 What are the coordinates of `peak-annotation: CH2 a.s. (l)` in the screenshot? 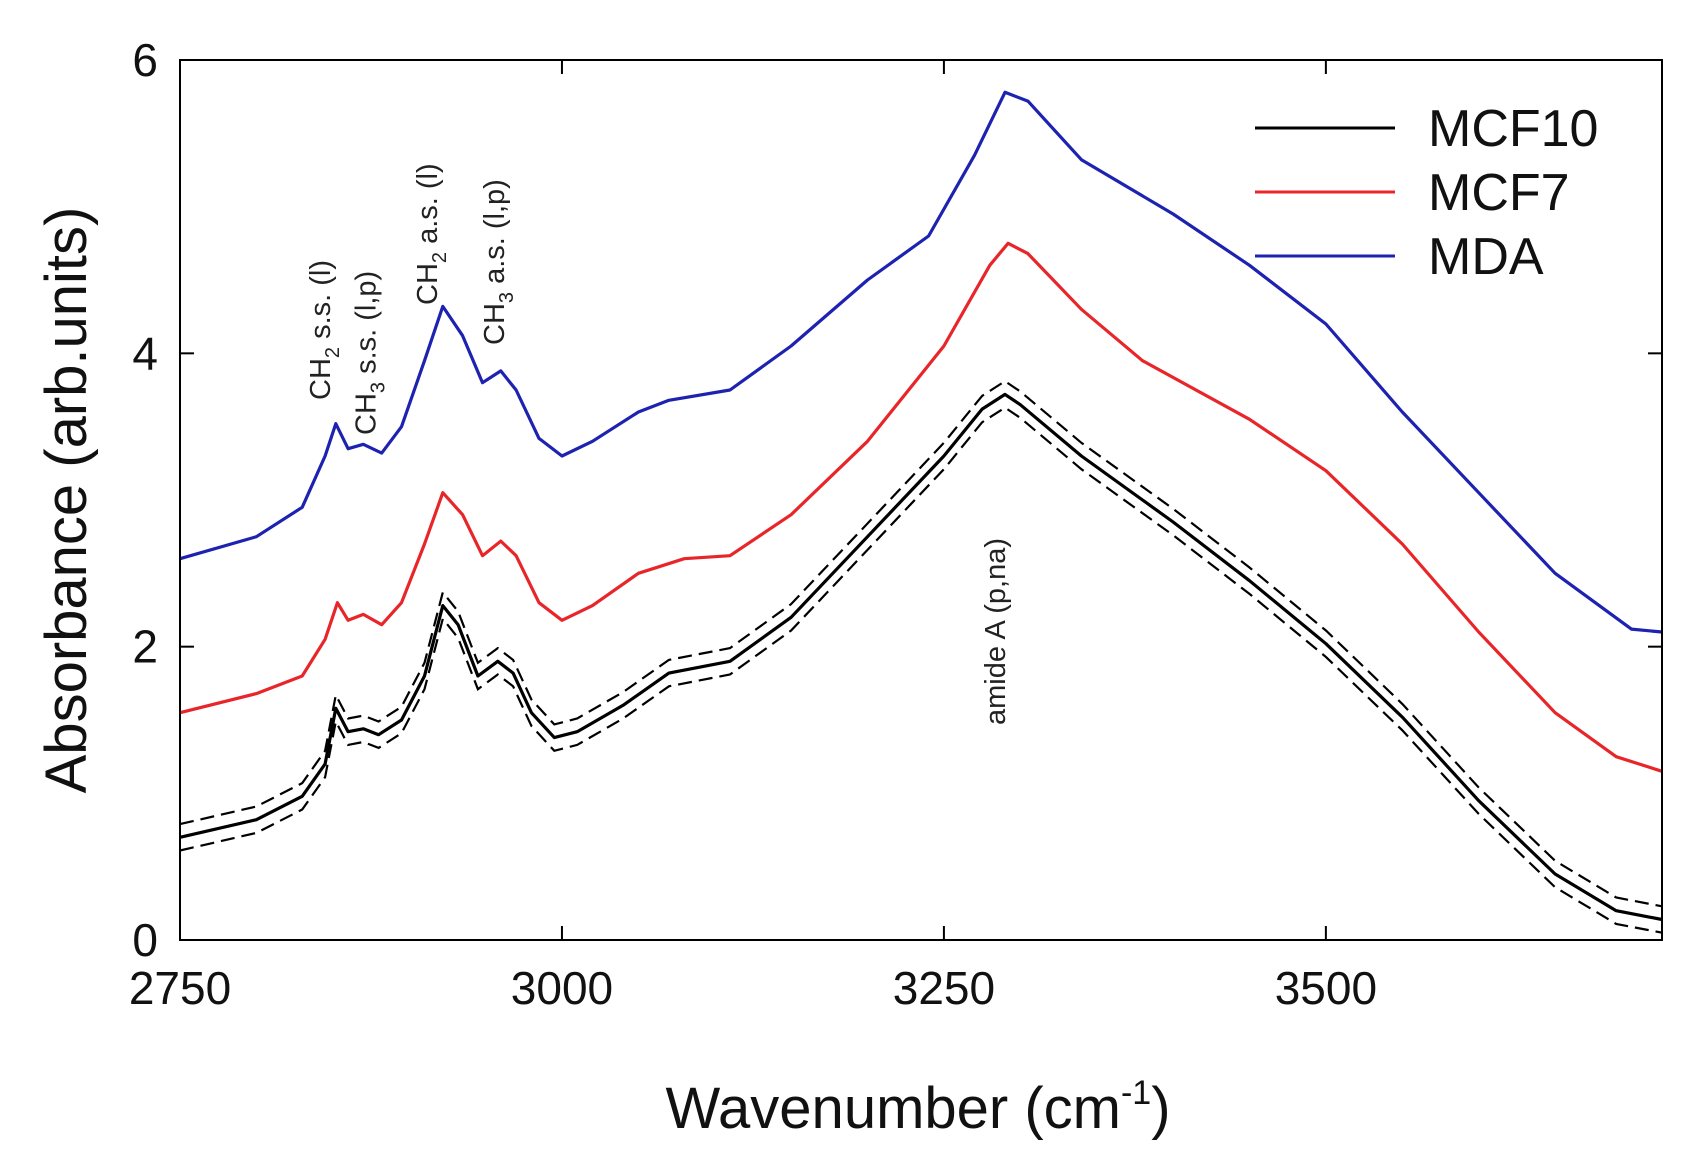 It's located at (431, 234).